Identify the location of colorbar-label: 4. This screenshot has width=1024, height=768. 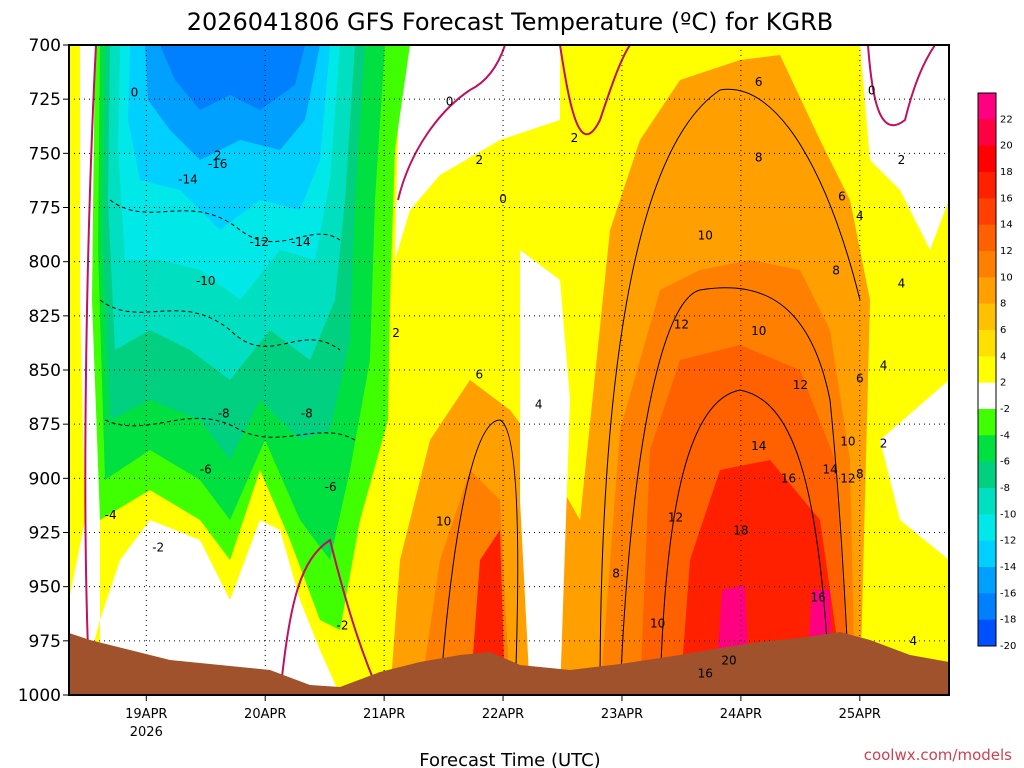
(1003, 356).